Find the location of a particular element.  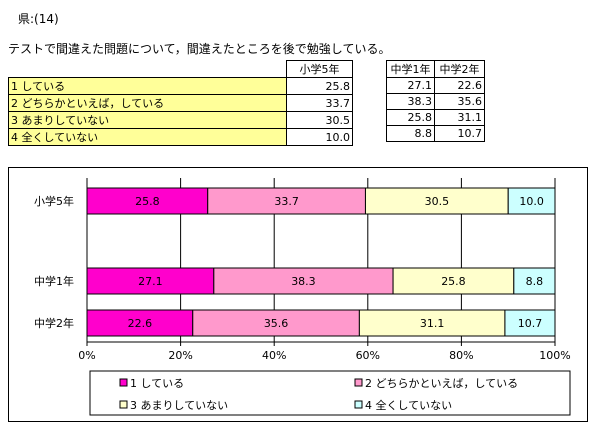

cell-m1: 25.8 is located at coordinates (410, 117).